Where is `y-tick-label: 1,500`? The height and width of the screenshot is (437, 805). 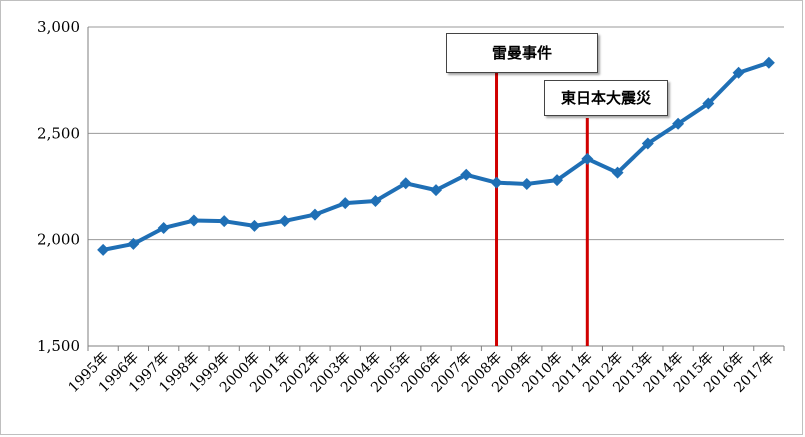
y-tick-label: 1,500 is located at coordinates (58, 346).